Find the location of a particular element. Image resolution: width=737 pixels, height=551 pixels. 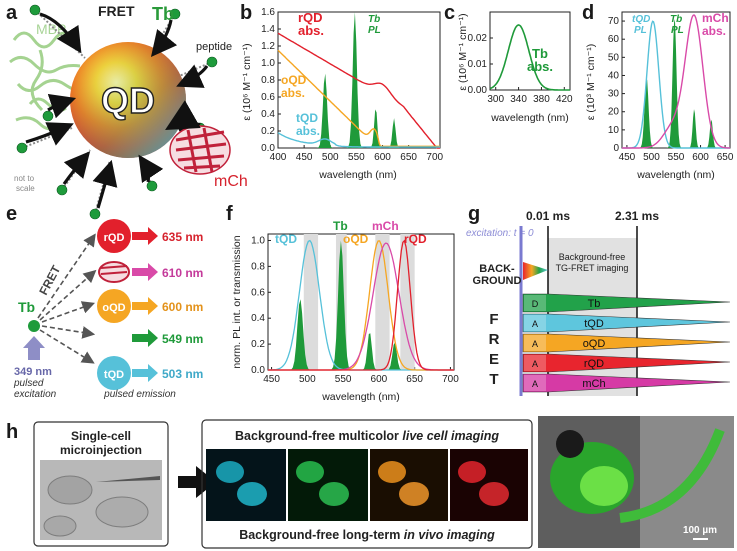

e-tb-label: Tb is located at coordinates (26, 307).